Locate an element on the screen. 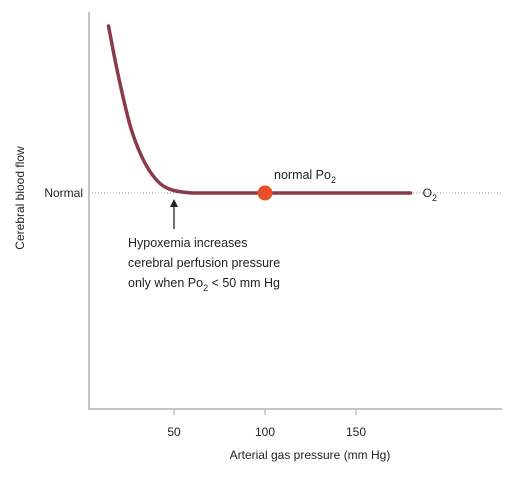 This screenshot has width=516, height=482. series-label-text: O is located at coordinates (427, 193).